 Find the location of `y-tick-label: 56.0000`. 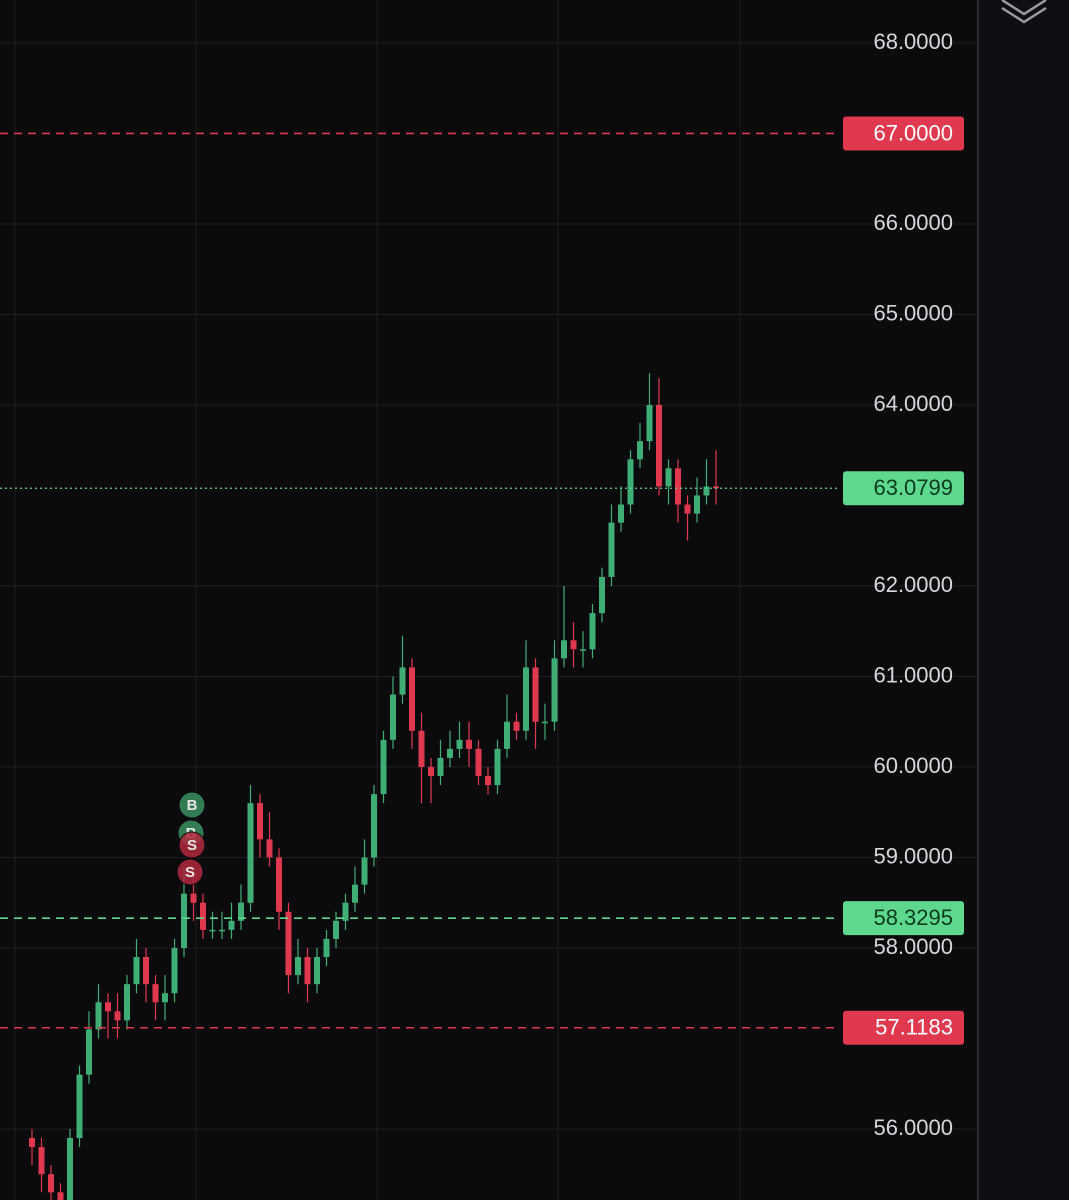

y-tick-label: 56.0000 is located at coordinates (913, 1127).